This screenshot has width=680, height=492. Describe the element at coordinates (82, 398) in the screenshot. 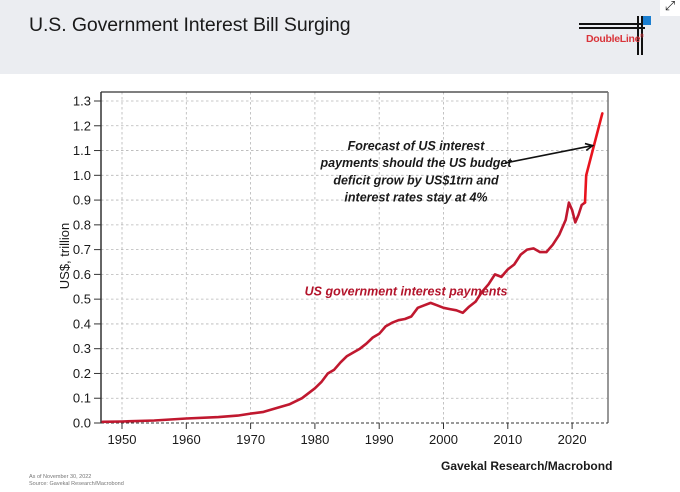

I see `y-tick-label: 0.1` at that location.